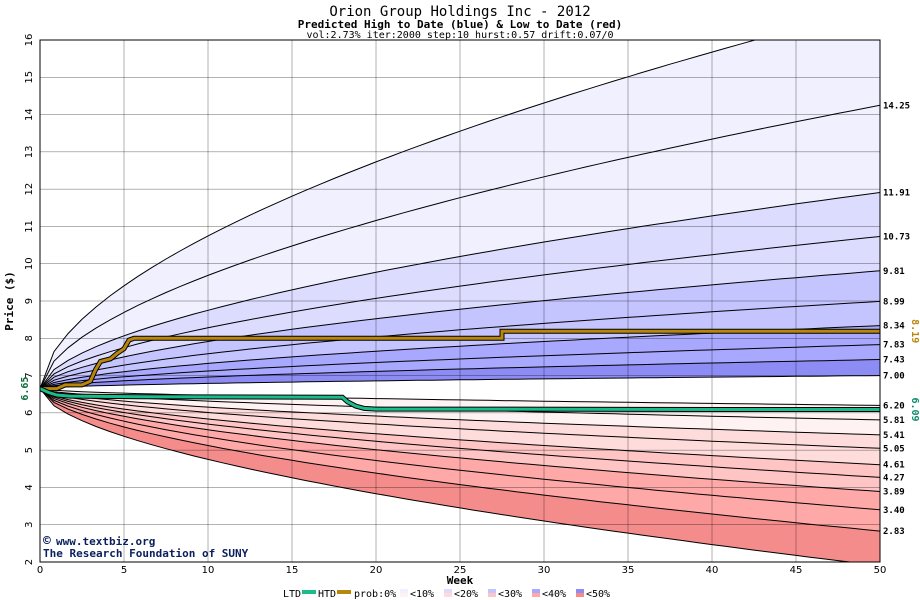 The height and width of the screenshot is (600, 920). I want to click on legend-item-label: <40%, so click(554, 594).